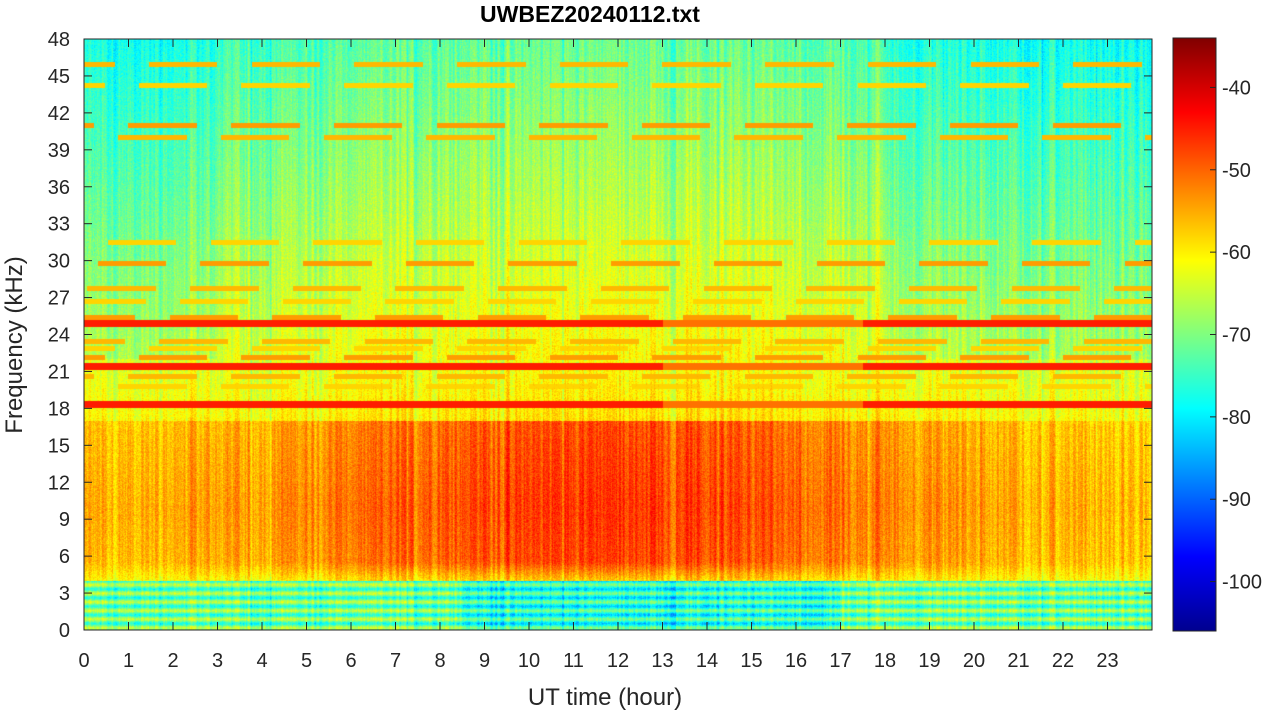 This screenshot has width=1280, height=715. What do you see at coordinates (751, 661) in the screenshot?
I see `x-tick-label: 15` at bounding box center [751, 661].